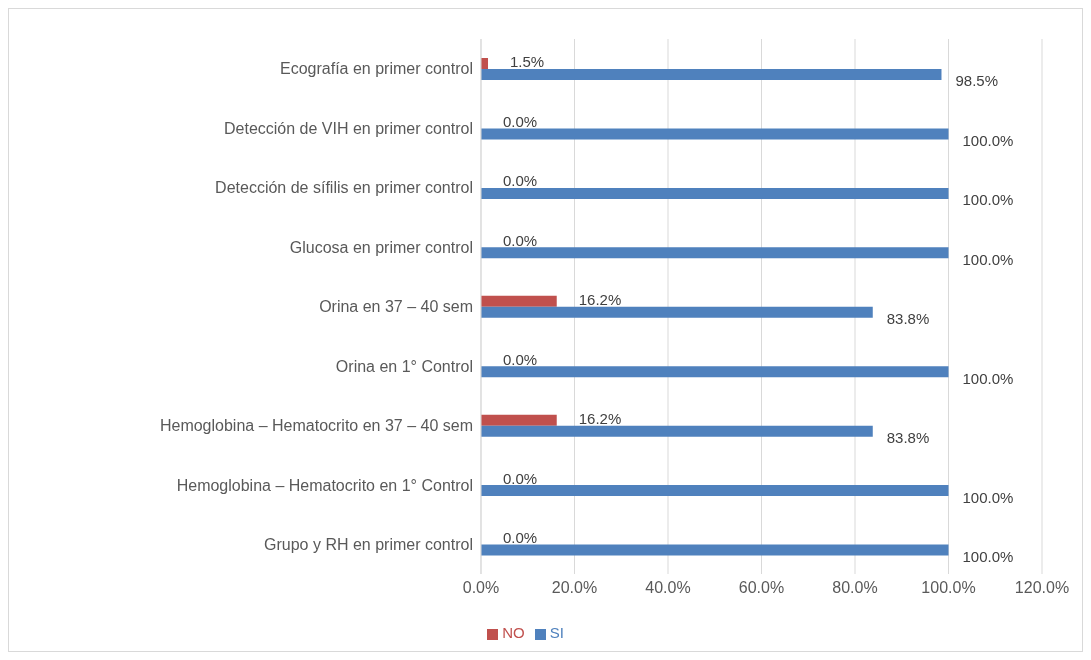  What do you see at coordinates (1042, 588) in the screenshot?
I see `x-tick-label: 120.0%` at bounding box center [1042, 588].